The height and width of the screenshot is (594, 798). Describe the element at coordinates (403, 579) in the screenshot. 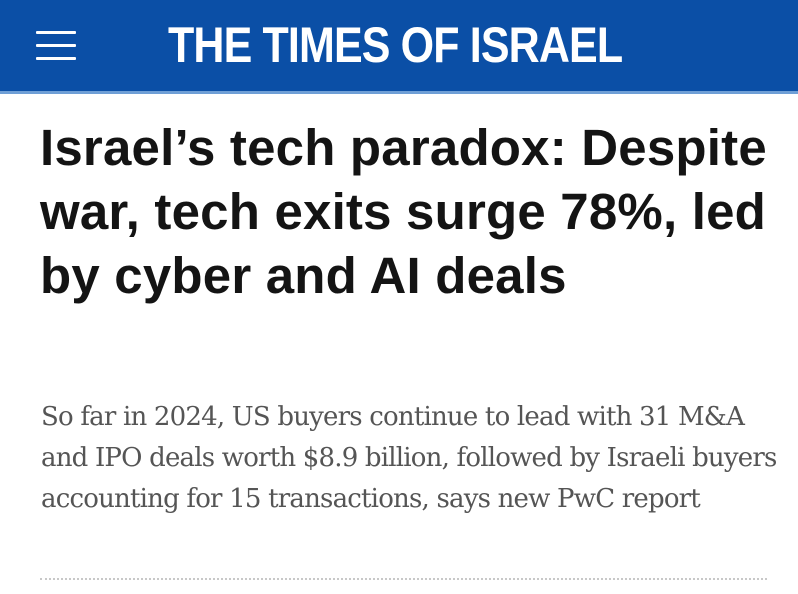

I see `dotted-divider` at that location.